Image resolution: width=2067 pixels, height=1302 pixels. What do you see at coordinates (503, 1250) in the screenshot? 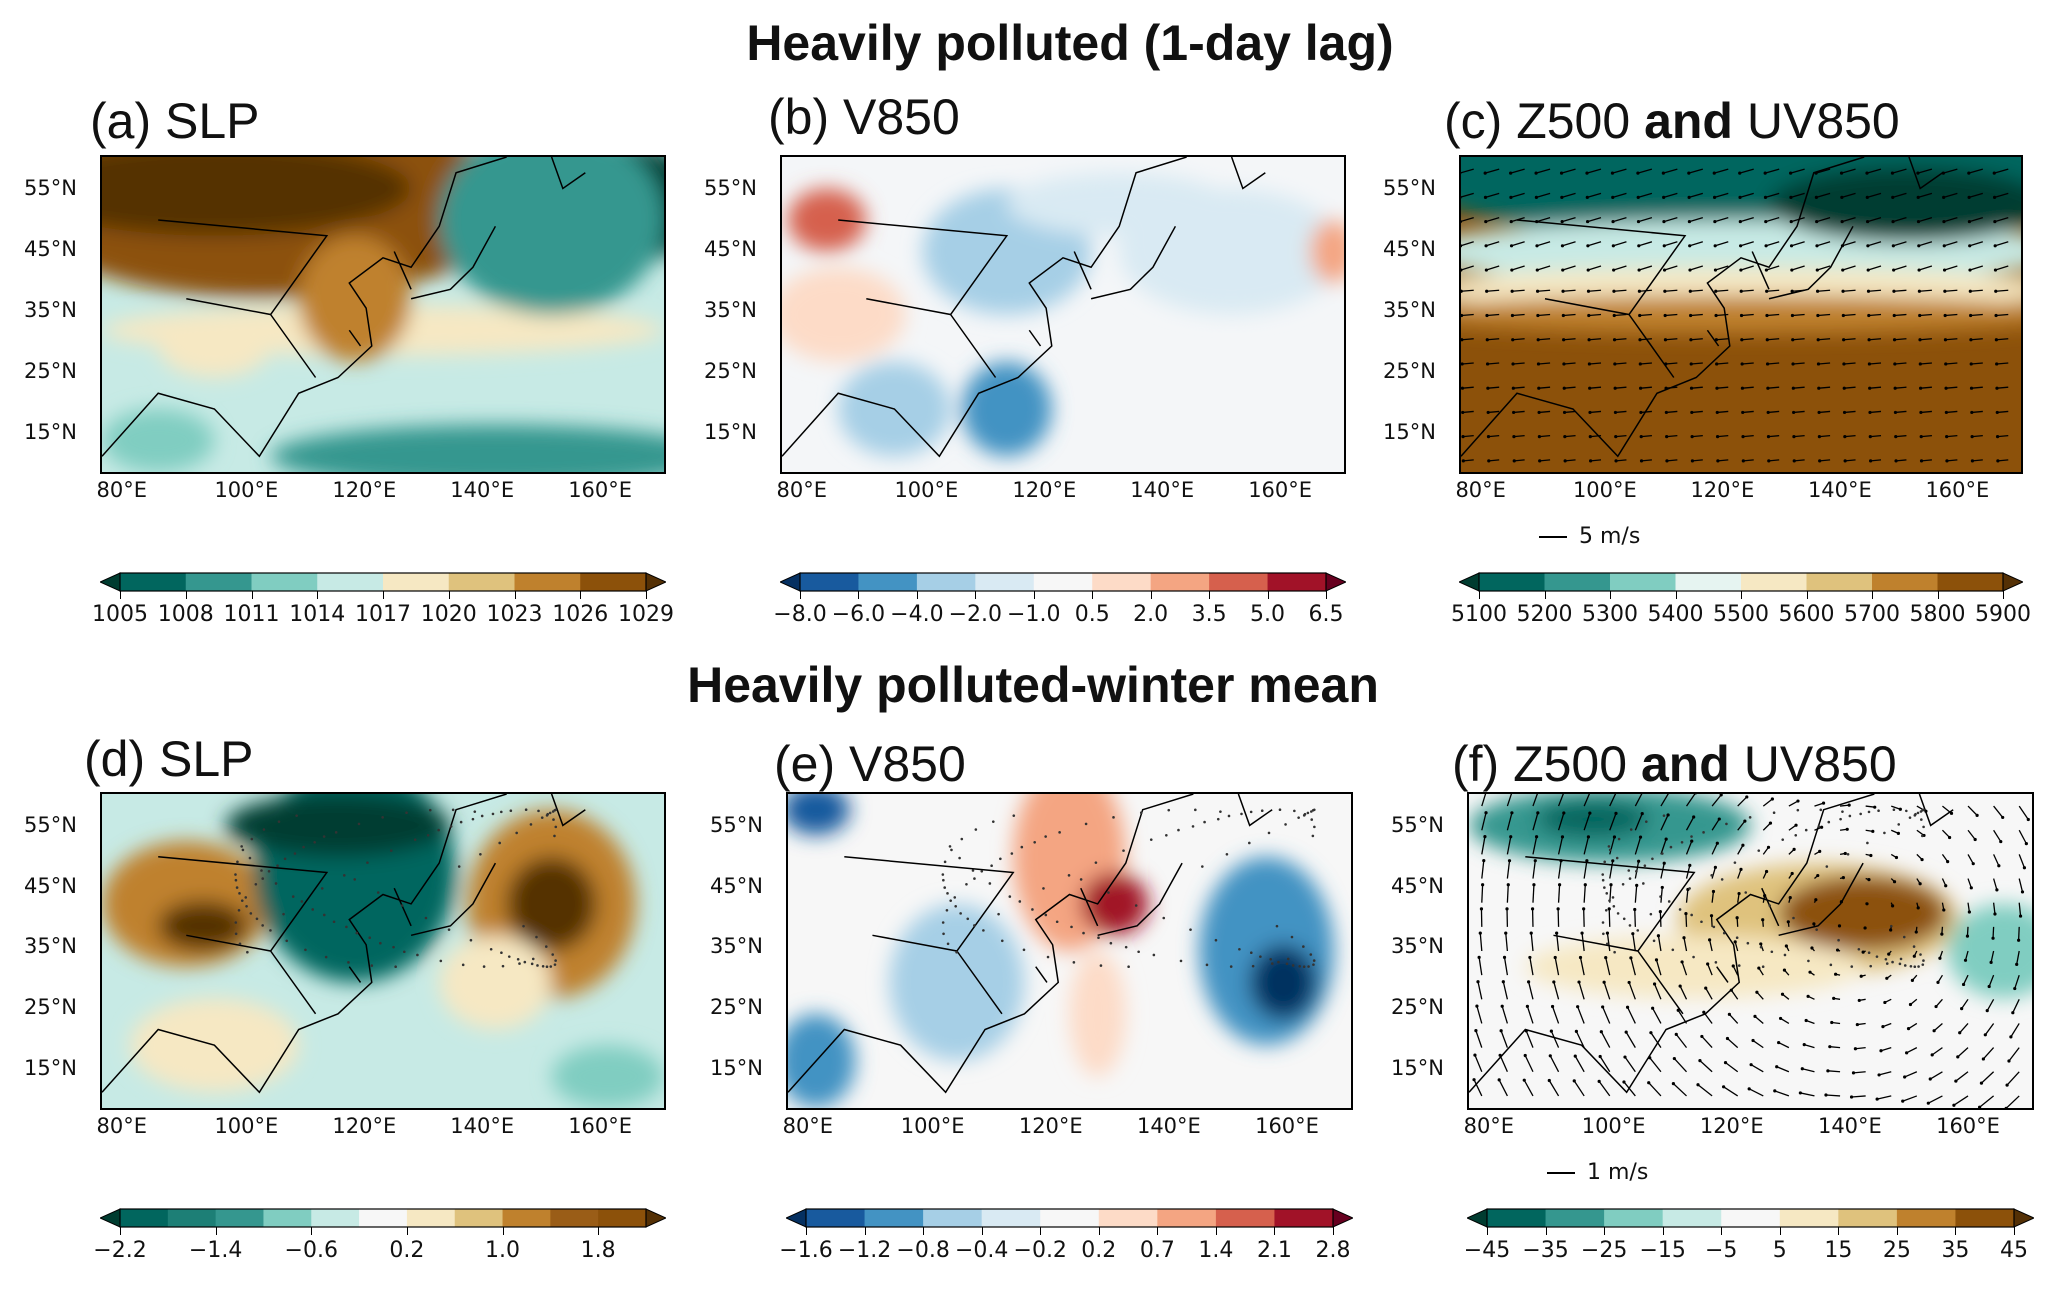
I see `colorbar-tick-label: 1.0` at bounding box center [503, 1250].